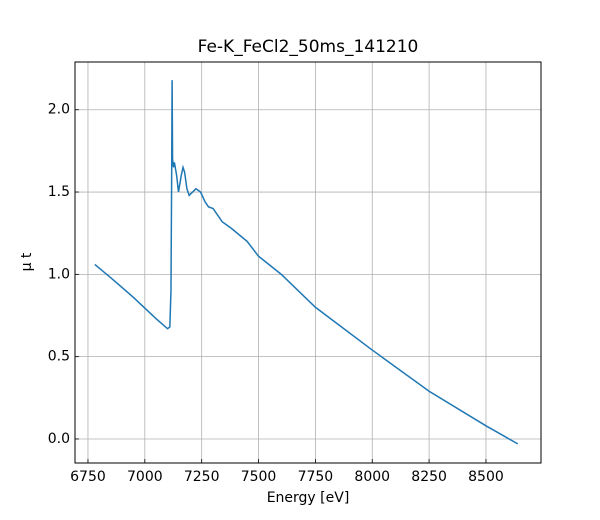 Image resolution: width=600 pixels, height=520 pixels. Describe the element at coordinates (27, 261) in the screenshot. I see `y-axis-label: μ t` at that location.